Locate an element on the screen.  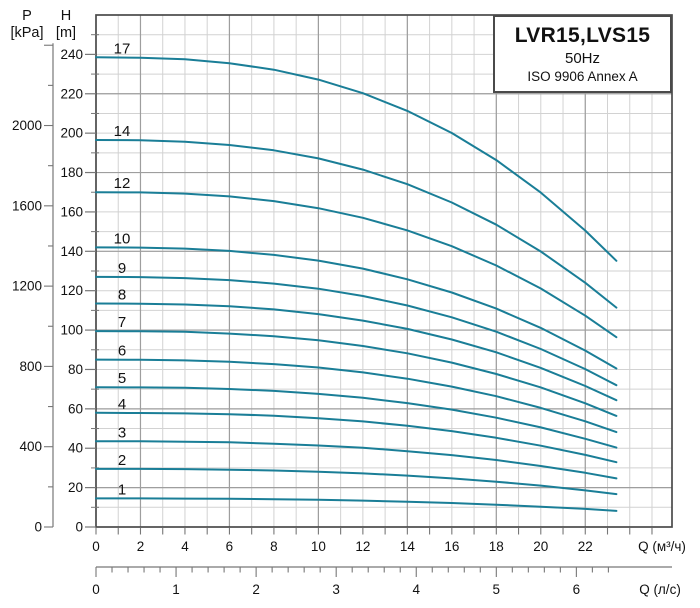
svg-text: 16 is located at coordinates (451, 546).